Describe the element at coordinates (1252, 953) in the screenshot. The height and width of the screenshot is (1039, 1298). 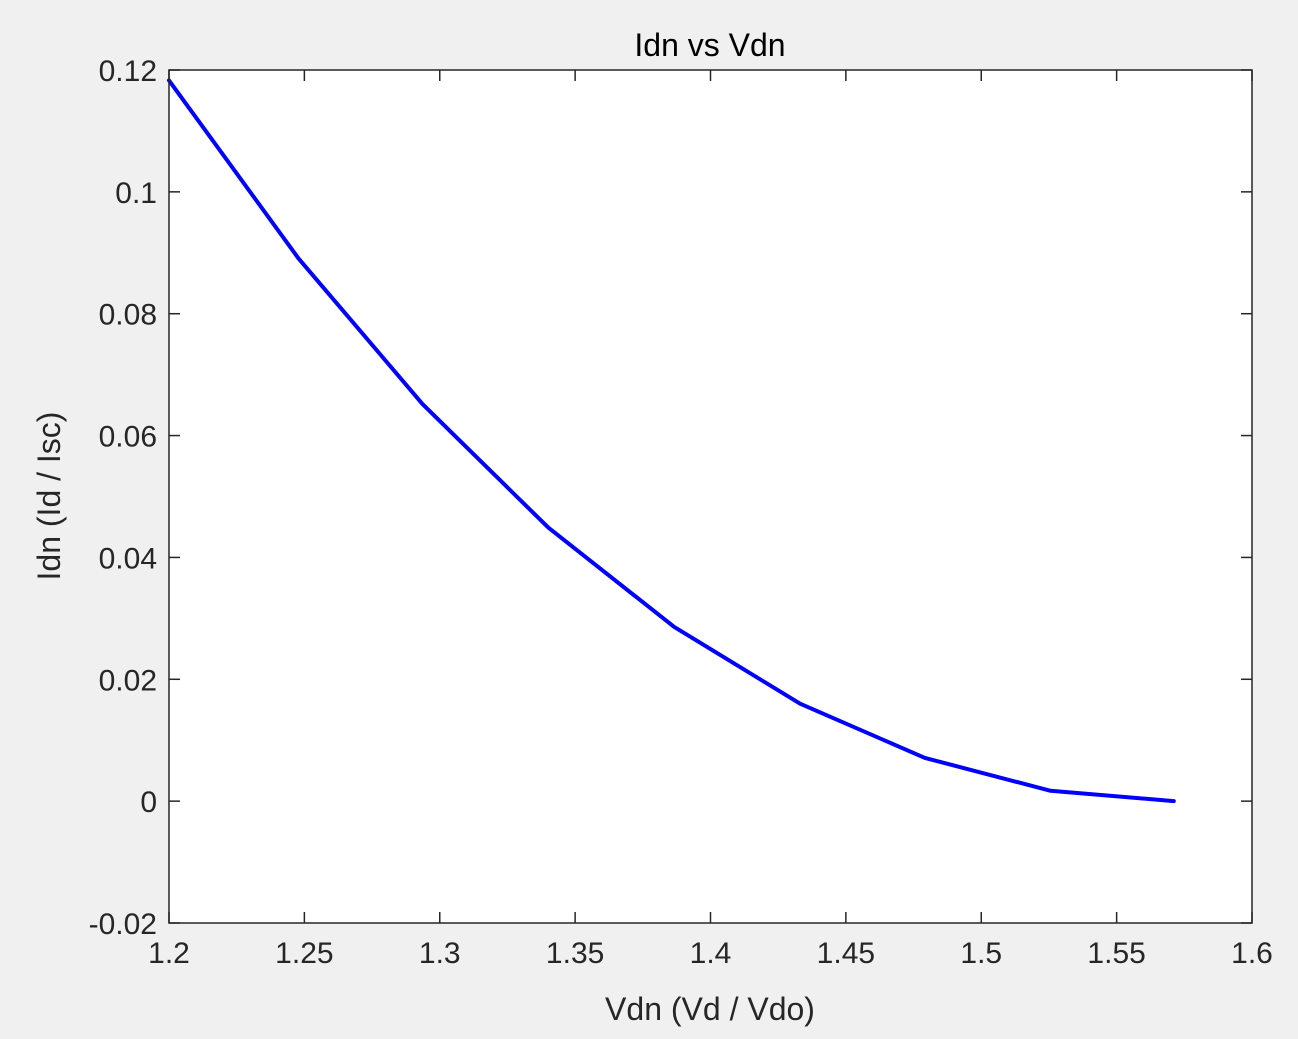
I see `x-tick-label: 1.6` at that location.